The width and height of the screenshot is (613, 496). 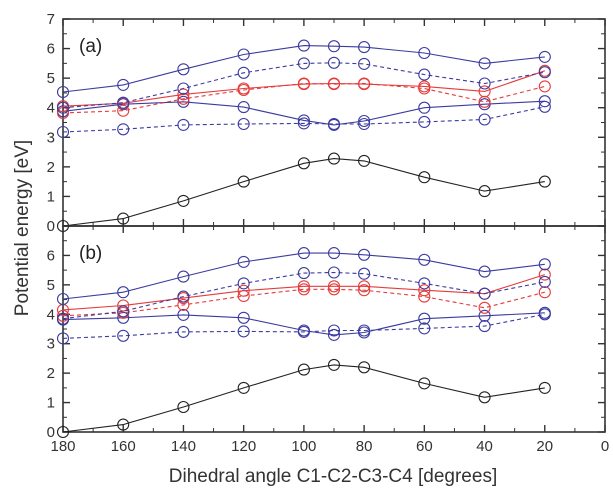 What do you see at coordinates (90, 46) in the screenshot?
I see `panel-label: (a)` at bounding box center [90, 46].